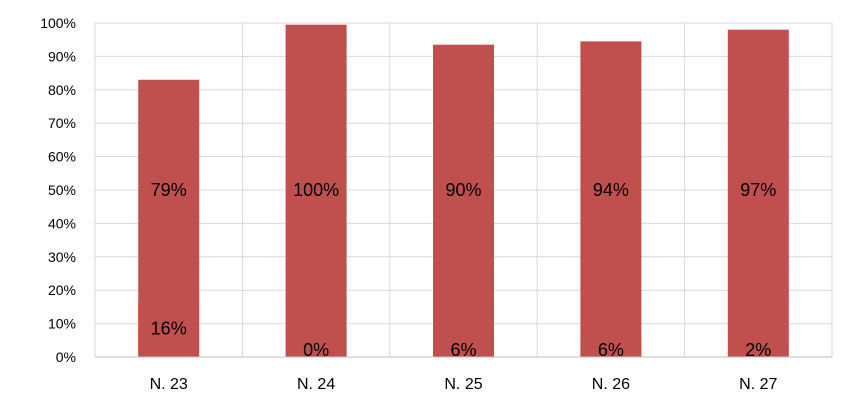 The width and height of the screenshot is (844, 399). Describe the element at coordinates (758, 190) in the screenshot. I see `data-label: 97%` at that location.